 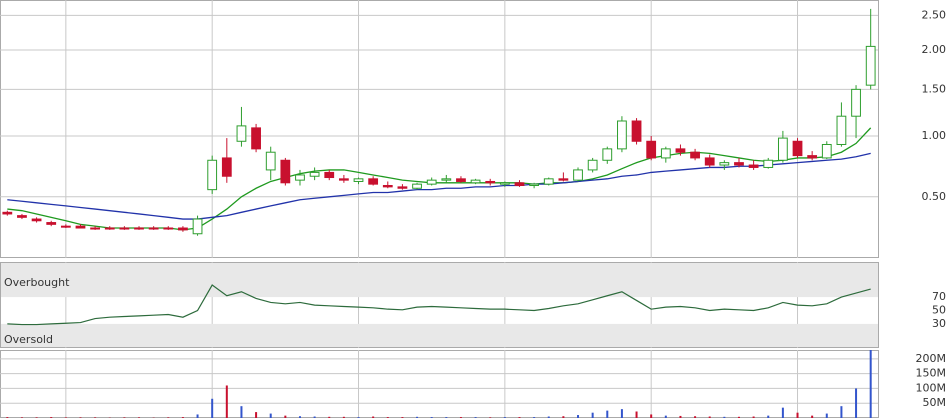 I want to click on y-tick-label: 150M, so click(x=931, y=373).